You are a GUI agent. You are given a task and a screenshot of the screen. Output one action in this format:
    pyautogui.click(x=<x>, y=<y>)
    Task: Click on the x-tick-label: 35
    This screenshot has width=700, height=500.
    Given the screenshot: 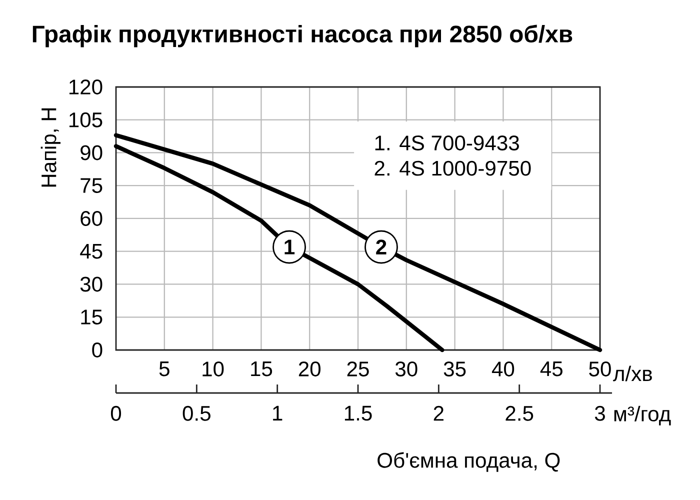 What is the action you would take?
    pyautogui.click(x=455, y=369)
    